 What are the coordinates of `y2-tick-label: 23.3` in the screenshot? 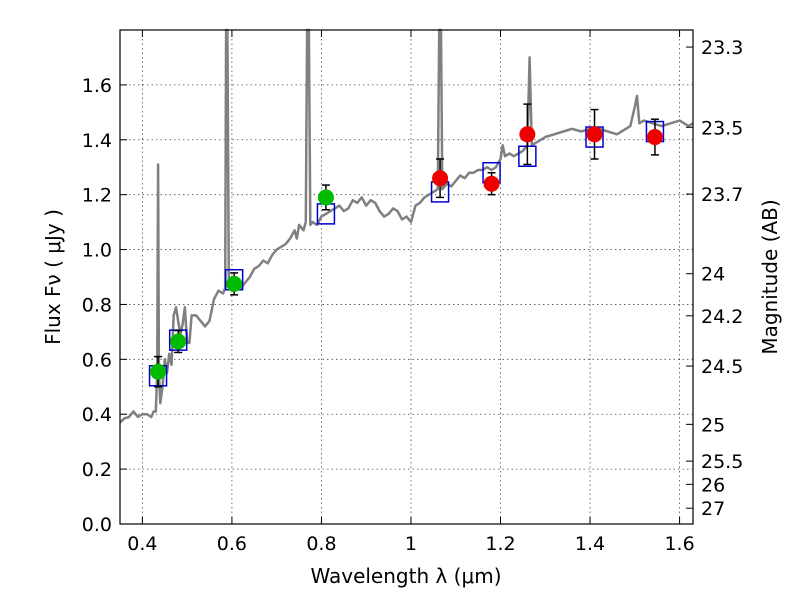 It's located at (722, 48).